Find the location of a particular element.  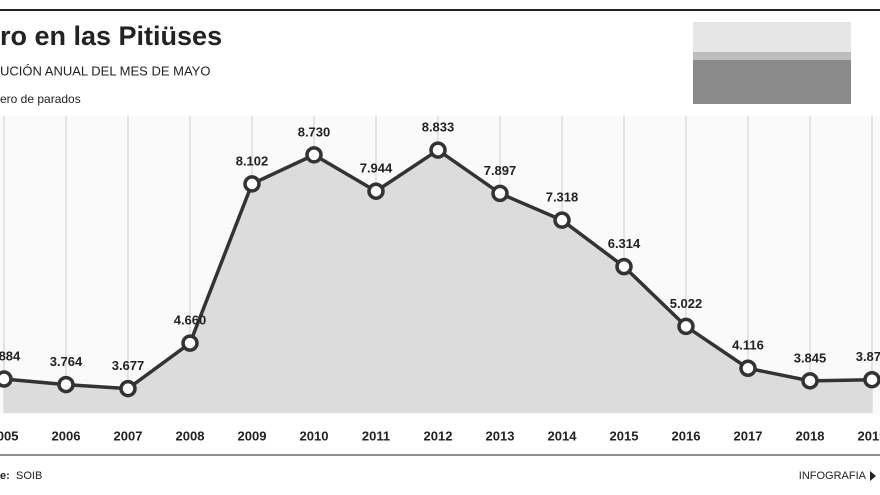

value-label: 6.314 is located at coordinates (624, 243).